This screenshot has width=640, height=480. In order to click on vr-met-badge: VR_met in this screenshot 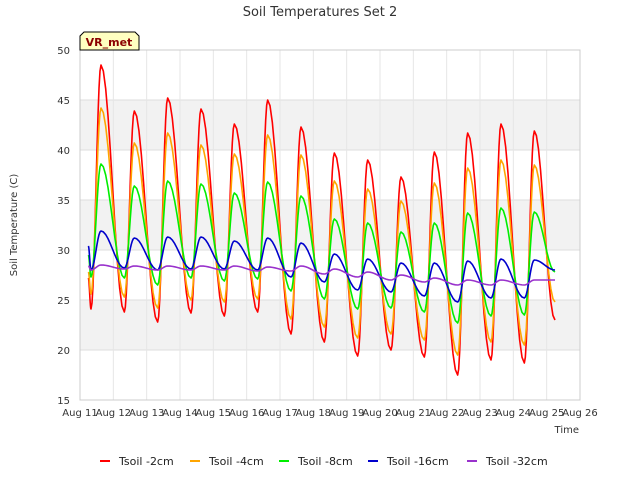, I will do `click(109, 41)`.